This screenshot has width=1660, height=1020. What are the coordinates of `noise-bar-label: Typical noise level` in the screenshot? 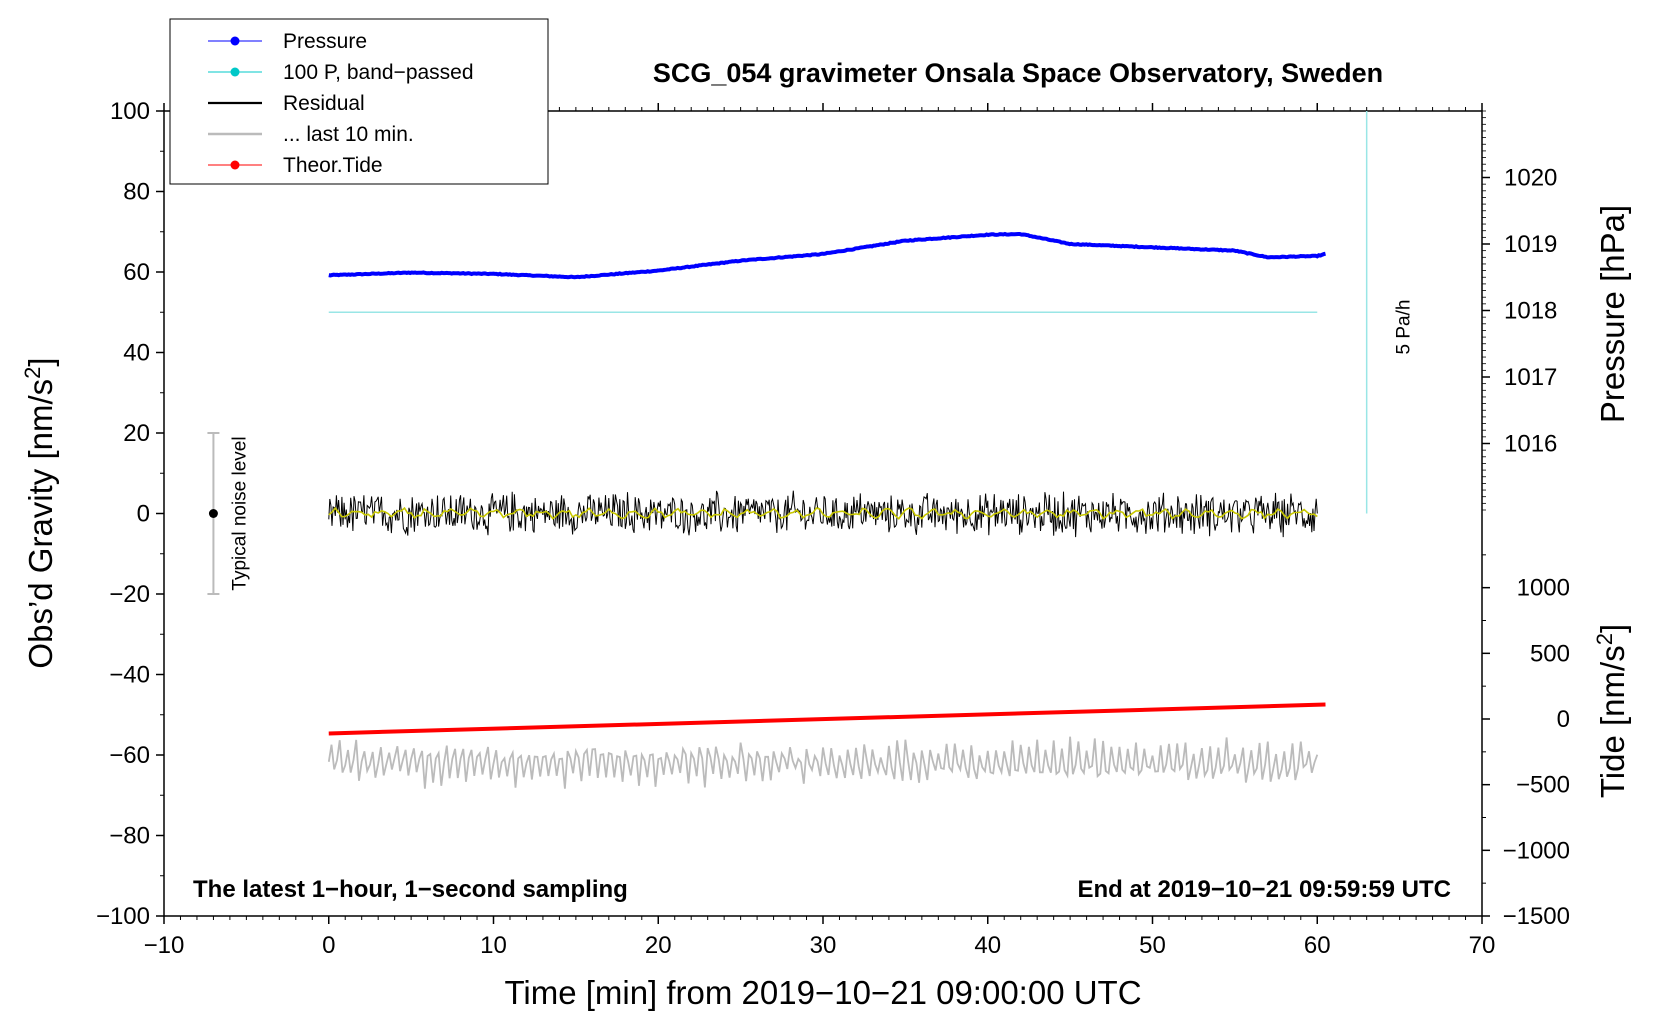 It's located at (239, 513).